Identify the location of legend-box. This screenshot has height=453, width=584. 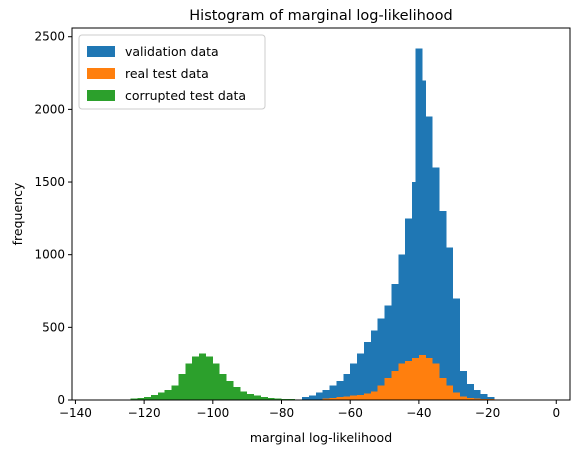
(172, 72).